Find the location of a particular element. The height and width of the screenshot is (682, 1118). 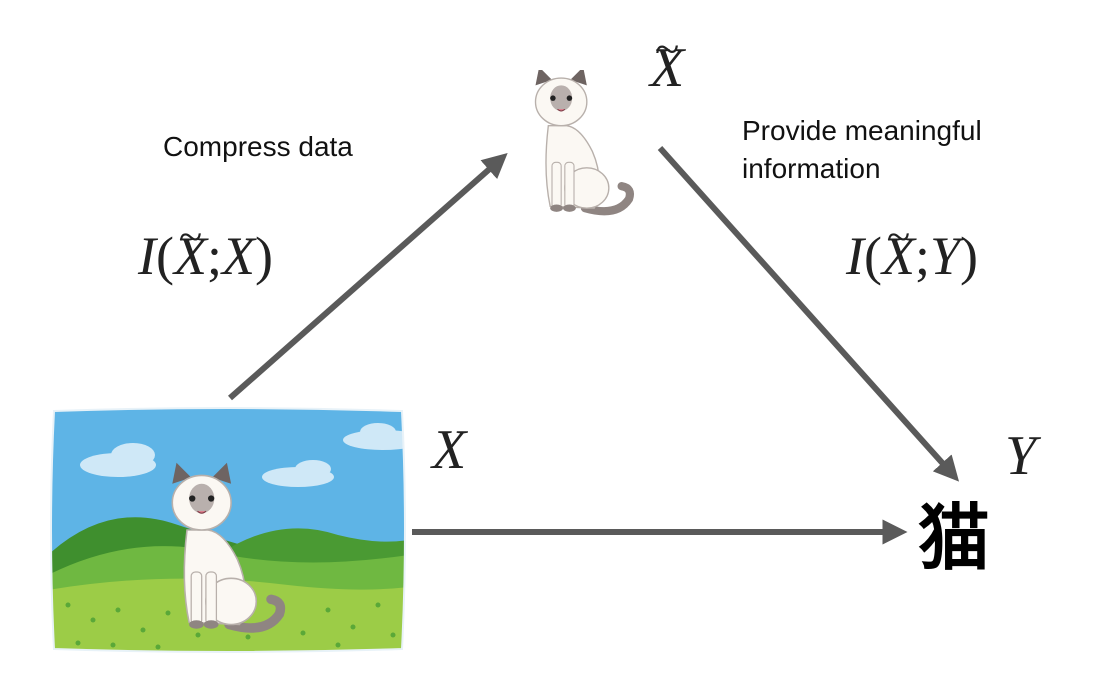

y-value-neko: 猫 is located at coordinates (954, 538).